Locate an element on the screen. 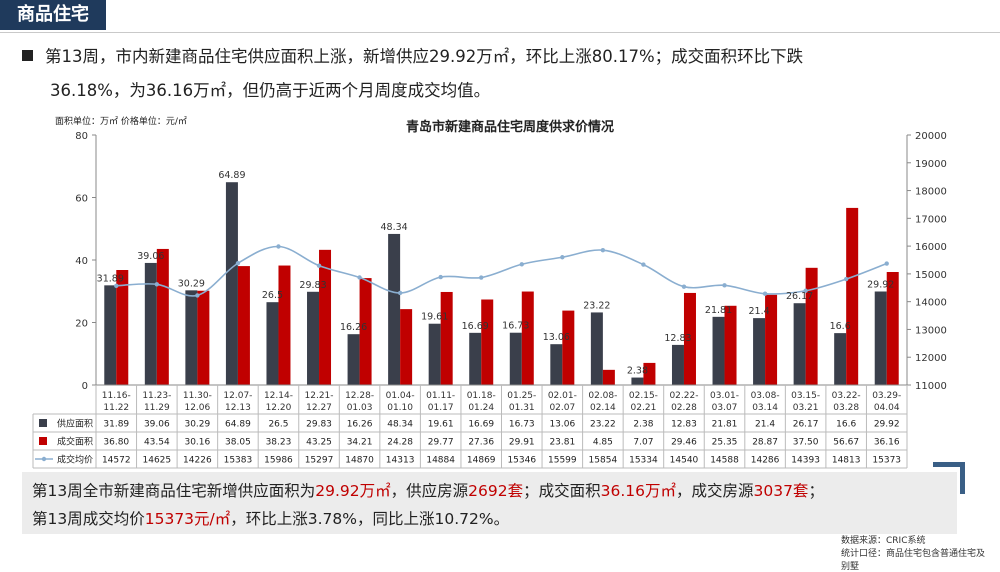  supply-data-label: 19.61 is located at coordinates (434, 317).